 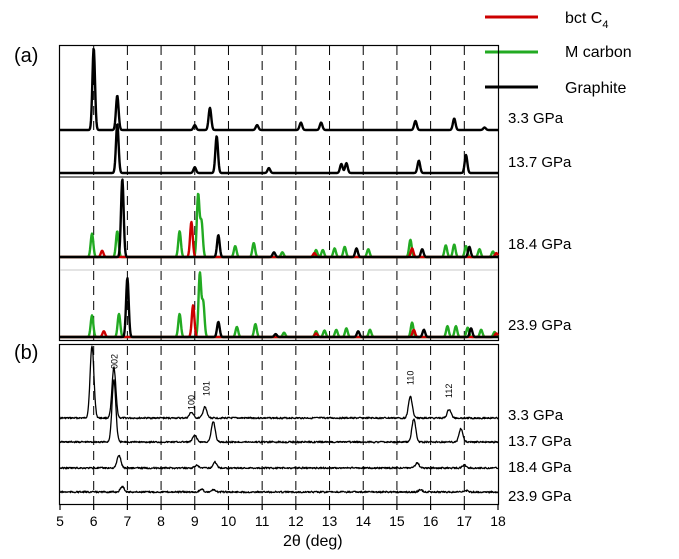 What do you see at coordinates (540, 467) in the screenshot?
I see `panel-b-pressure-label: 18.4 GPa` at bounding box center [540, 467].